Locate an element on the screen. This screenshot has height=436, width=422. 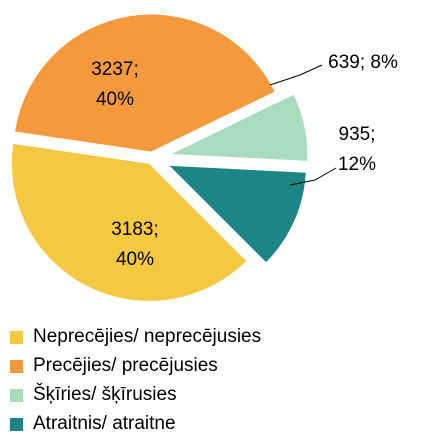
legend-label: Atraitnis/ atraitne is located at coordinates (104, 423).